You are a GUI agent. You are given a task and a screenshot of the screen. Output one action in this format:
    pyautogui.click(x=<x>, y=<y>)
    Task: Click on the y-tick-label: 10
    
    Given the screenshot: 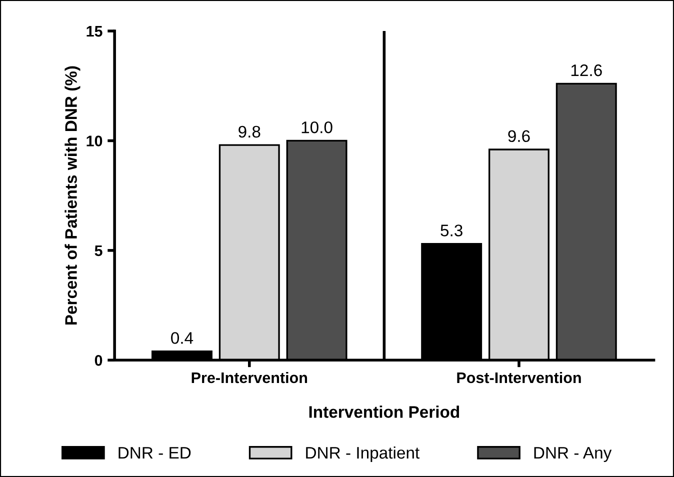 What is the action you would take?
    pyautogui.click(x=94, y=141)
    